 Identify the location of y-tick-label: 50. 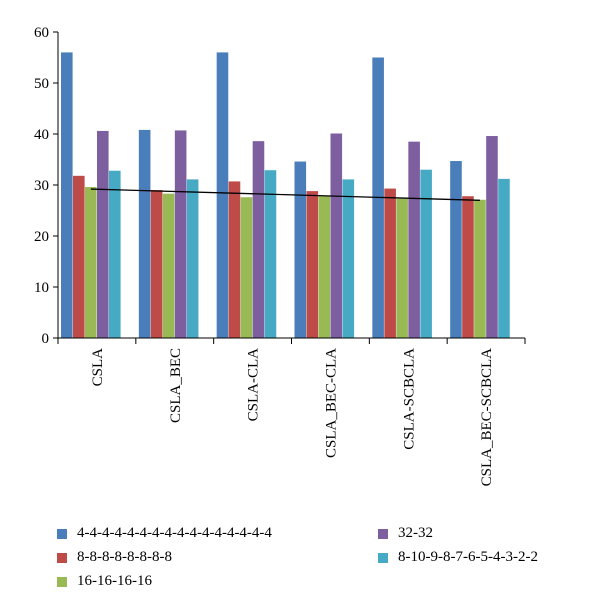
(41, 84).